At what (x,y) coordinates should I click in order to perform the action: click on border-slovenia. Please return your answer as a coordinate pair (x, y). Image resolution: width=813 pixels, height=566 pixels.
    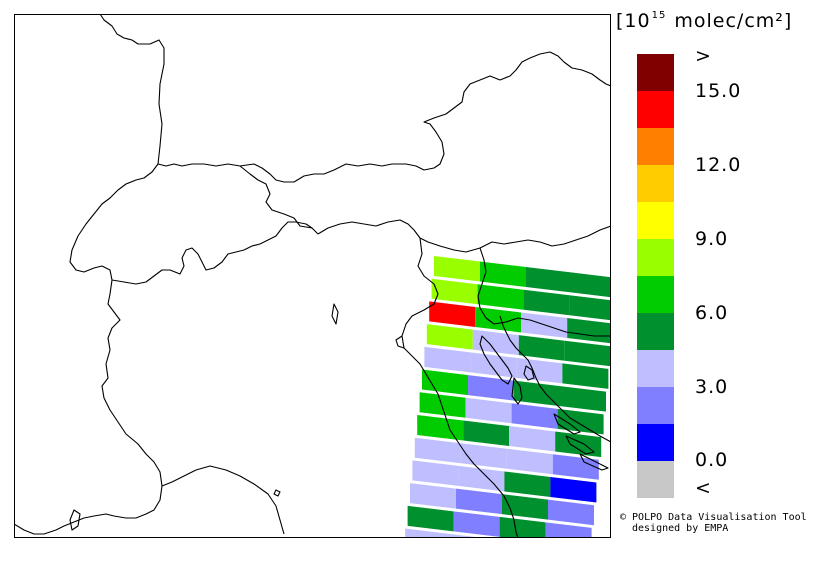
    Looking at the image, I should click on (544, 292).